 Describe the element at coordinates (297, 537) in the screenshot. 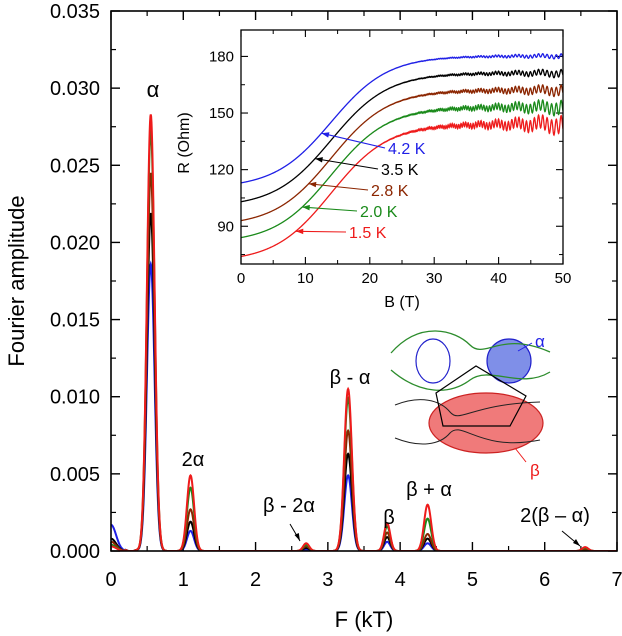

I see `beta-2alpha-arrowhead` at that location.